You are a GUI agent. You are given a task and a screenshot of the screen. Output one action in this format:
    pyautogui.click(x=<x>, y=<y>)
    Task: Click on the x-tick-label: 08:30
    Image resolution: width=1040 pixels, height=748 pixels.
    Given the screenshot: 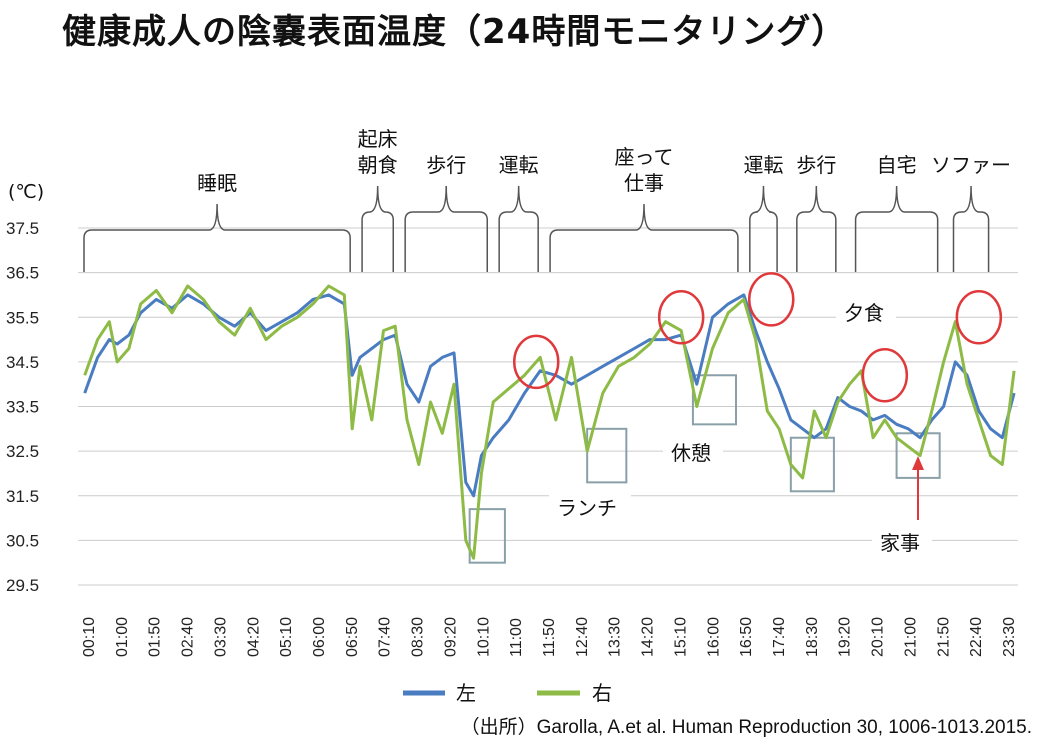 What is the action you would take?
    pyautogui.click(x=418, y=637)
    